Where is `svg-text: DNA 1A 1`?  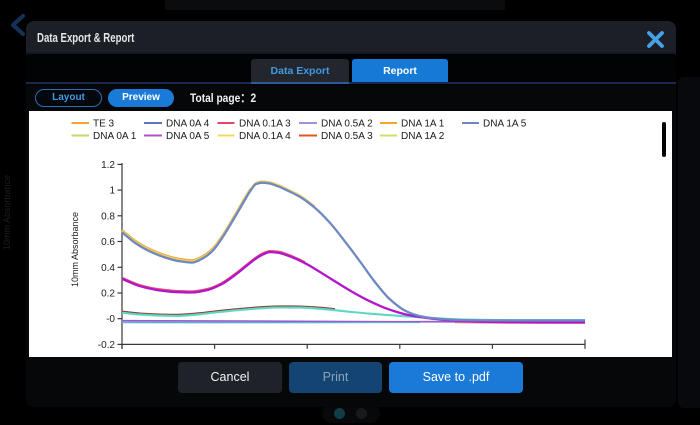 svg-text: DNA 1A 1 is located at coordinates (423, 124).